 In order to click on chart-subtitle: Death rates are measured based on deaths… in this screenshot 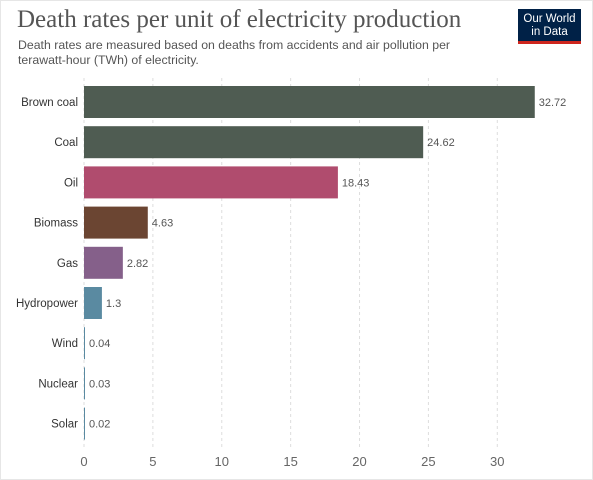, I will do `click(234, 52)`.